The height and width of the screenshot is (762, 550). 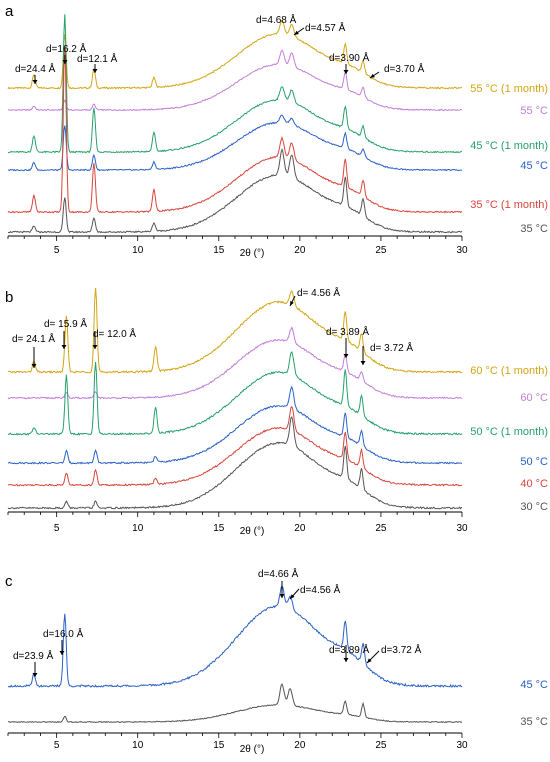 What do you see at coordinates (65, 323) in the screenshot?
I see `d-spacing-annotation: d= 15.9 Å` at bounding box center [65, 323].